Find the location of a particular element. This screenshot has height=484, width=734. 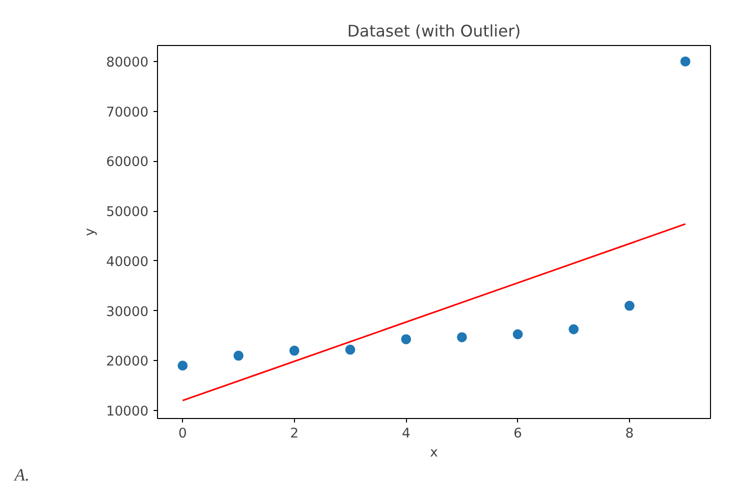

x-tick-label: 4 is located at coordinates (406, 434).